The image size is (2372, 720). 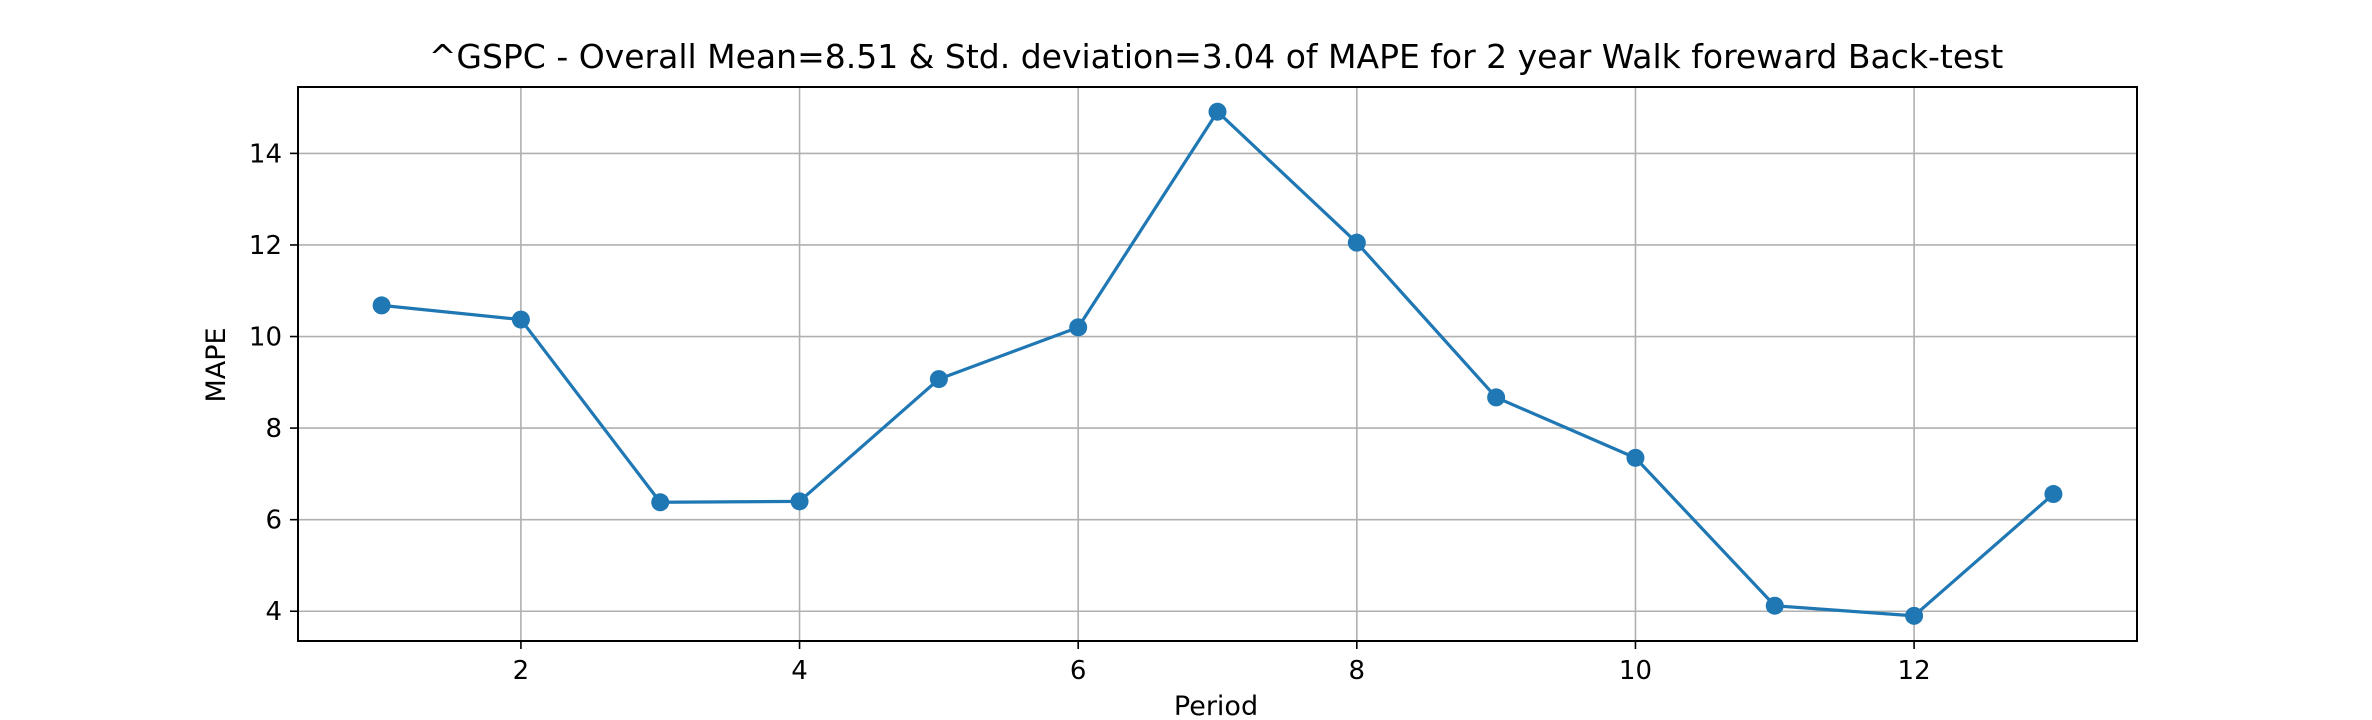 I want to click on x-tick-label: 12, so click(x=1914, y=671).